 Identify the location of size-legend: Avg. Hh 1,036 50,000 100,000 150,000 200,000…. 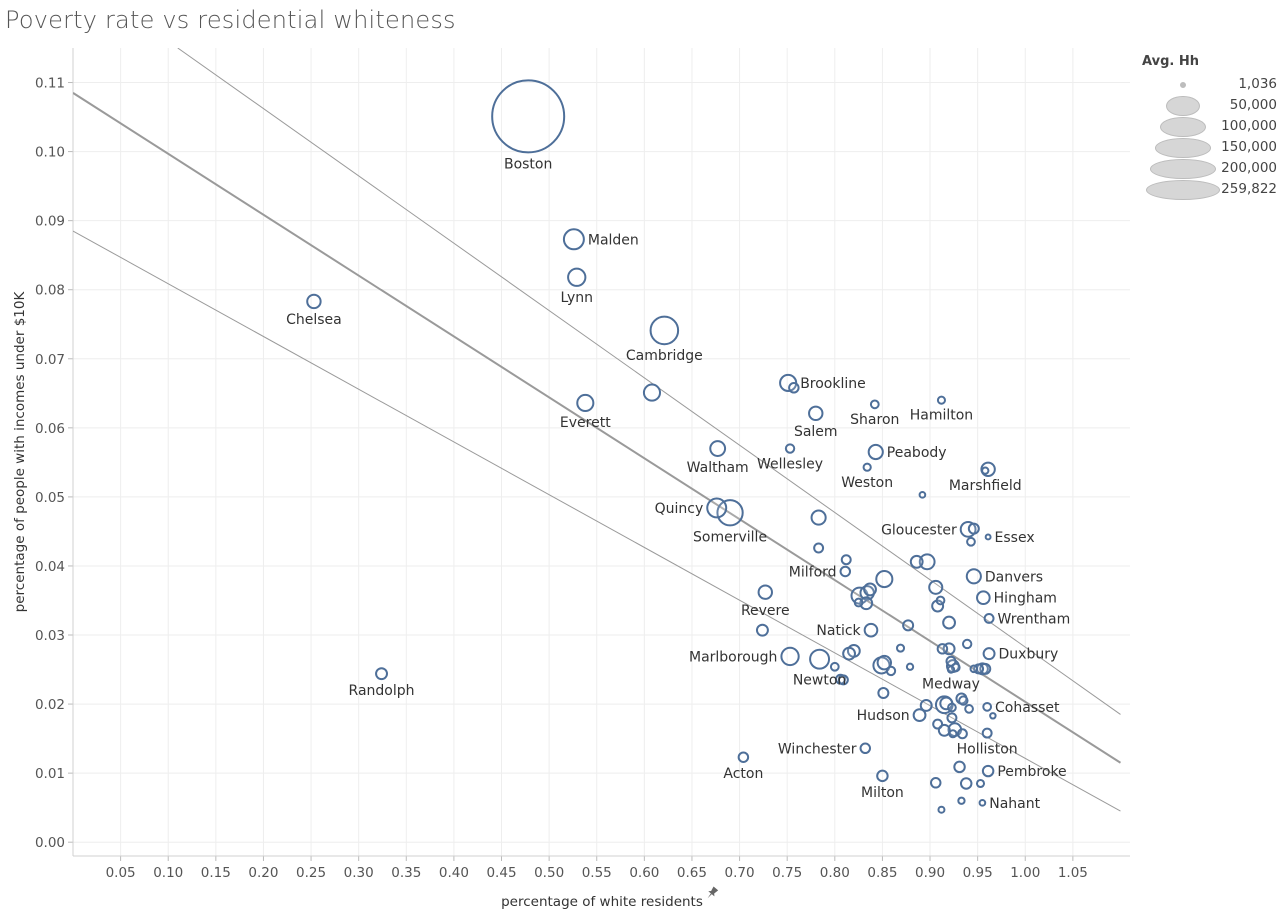
(1209, 129).